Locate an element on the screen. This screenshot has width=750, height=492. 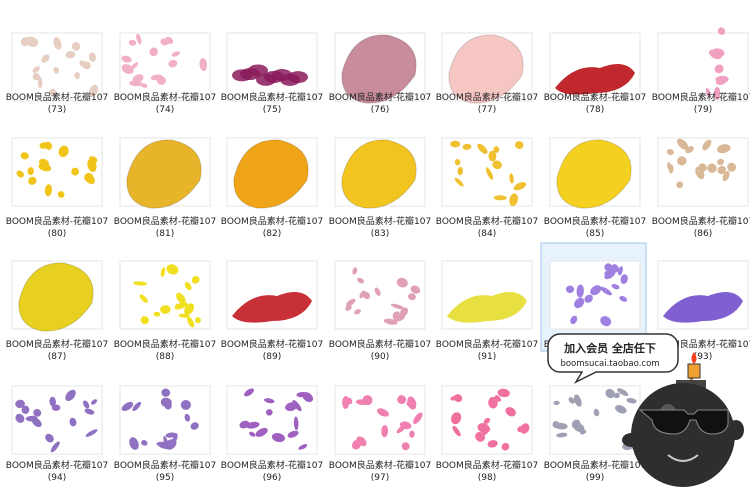
file-number: (95) is located at coordinates (165, 478).